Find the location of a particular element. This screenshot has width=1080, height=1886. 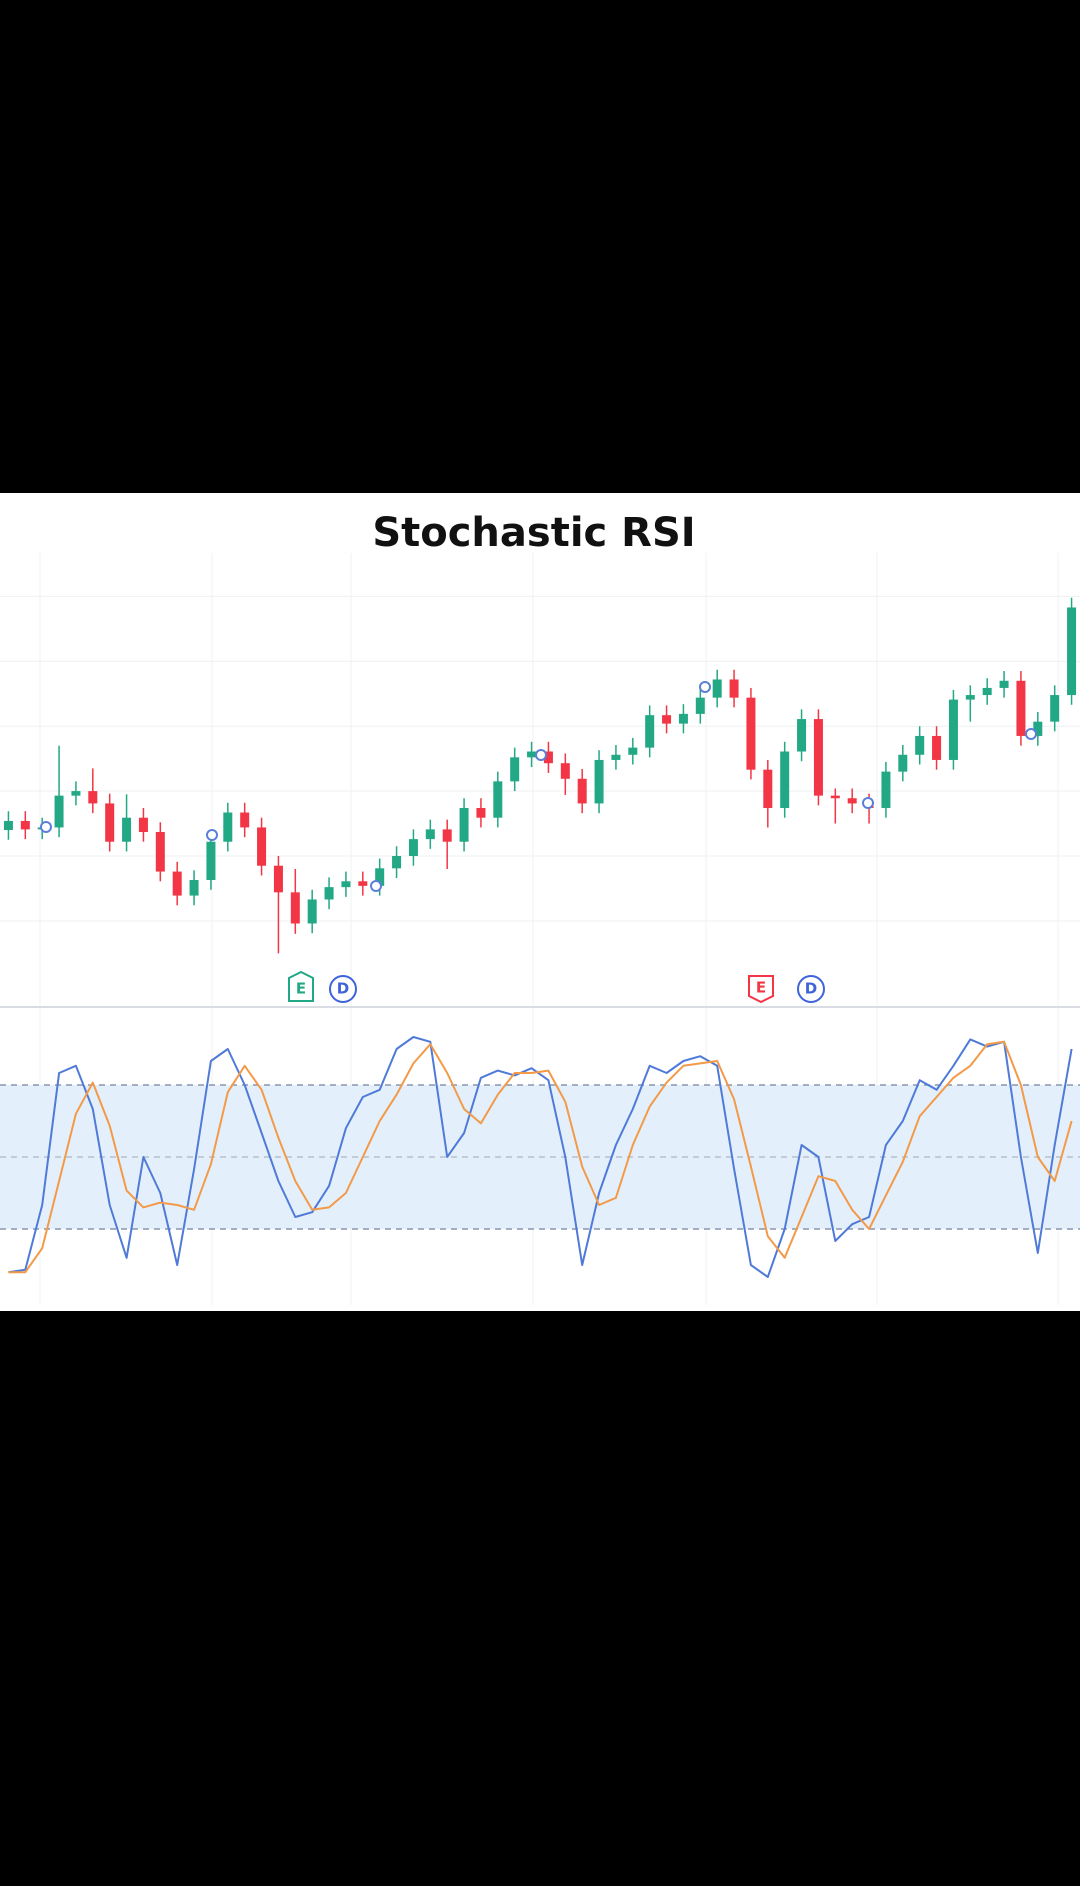

stoch-pane is located at coordinates (540, 1157).